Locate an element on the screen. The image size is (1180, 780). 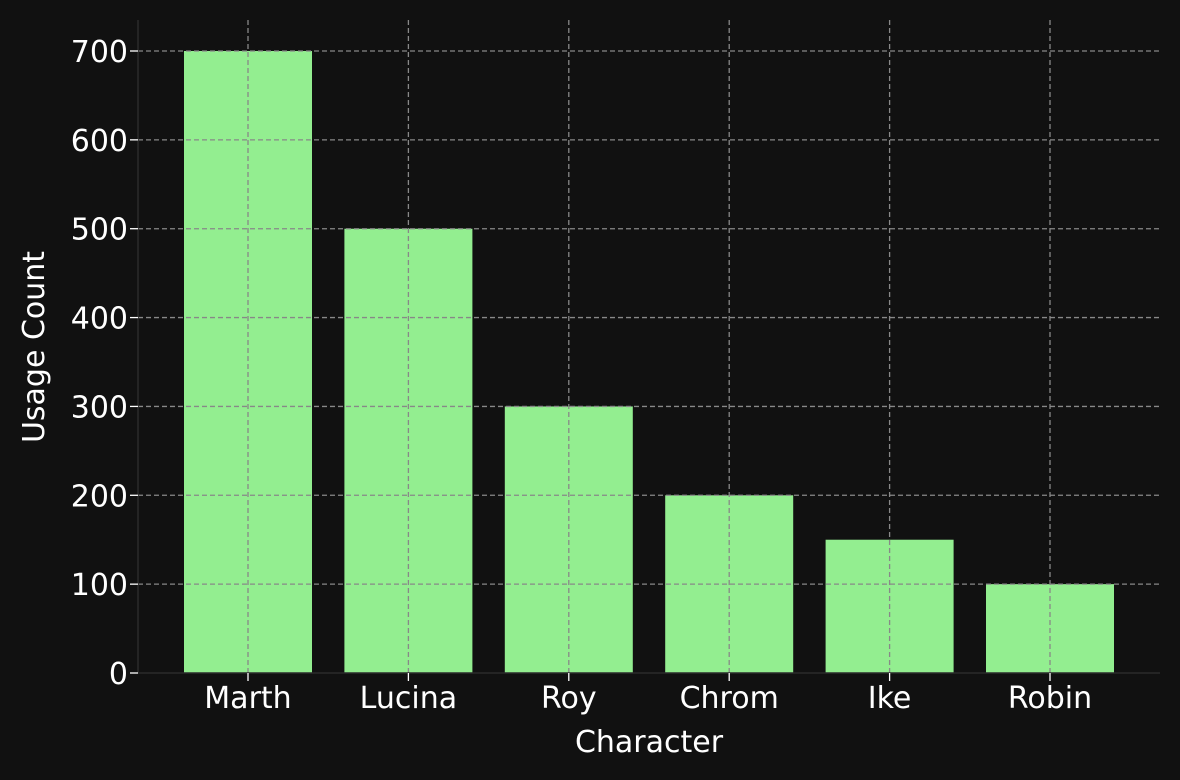
y-tick-label: 300 is located at coordinates (99, 407).